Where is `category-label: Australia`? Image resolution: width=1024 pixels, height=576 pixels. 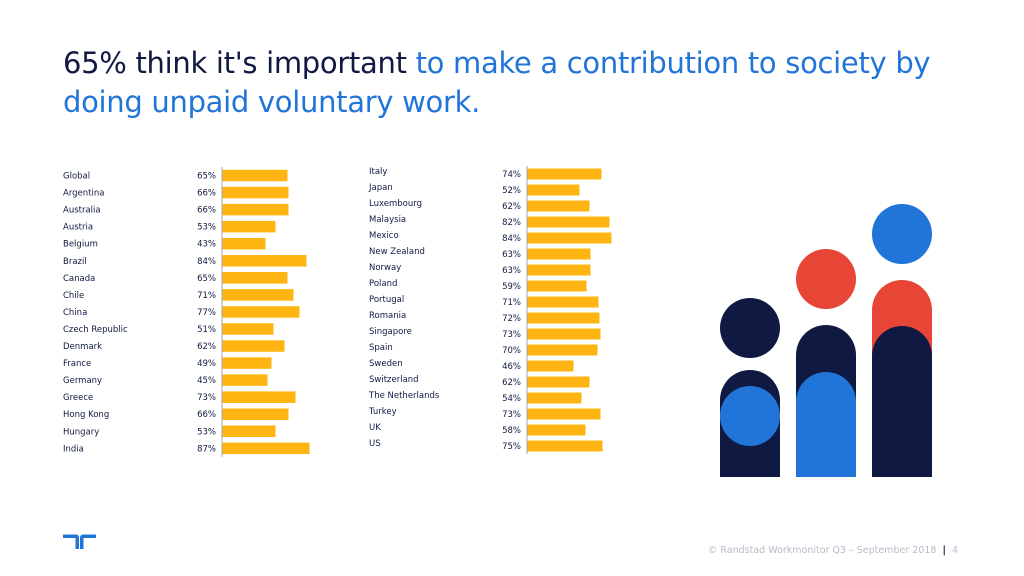 category-label: Australia is located at coordinates (82, 211).